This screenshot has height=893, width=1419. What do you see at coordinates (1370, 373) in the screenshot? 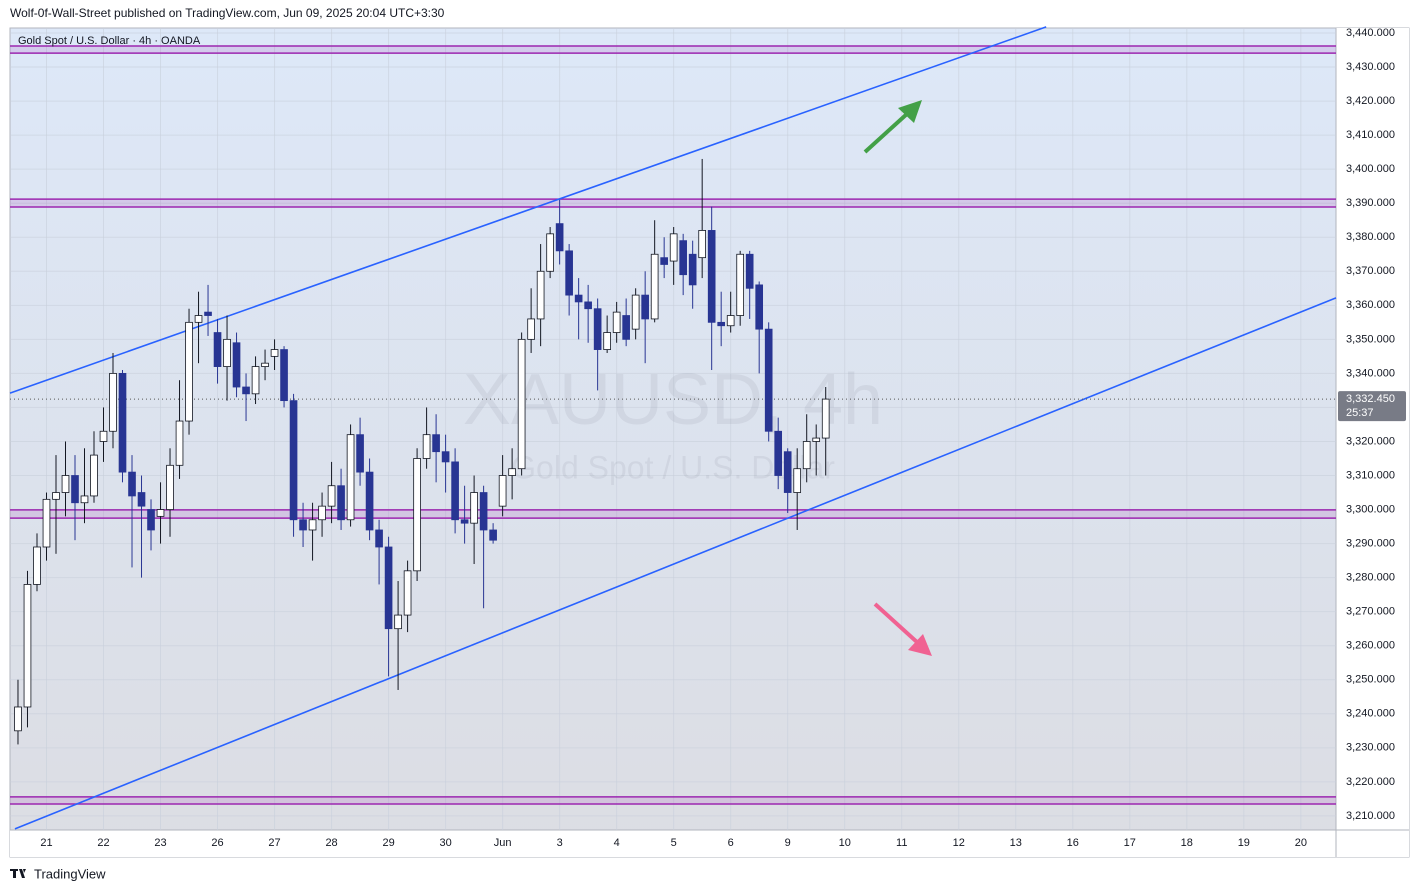
I see `y-tick-label: 3,340.000` at bounding box center [1370, 373].